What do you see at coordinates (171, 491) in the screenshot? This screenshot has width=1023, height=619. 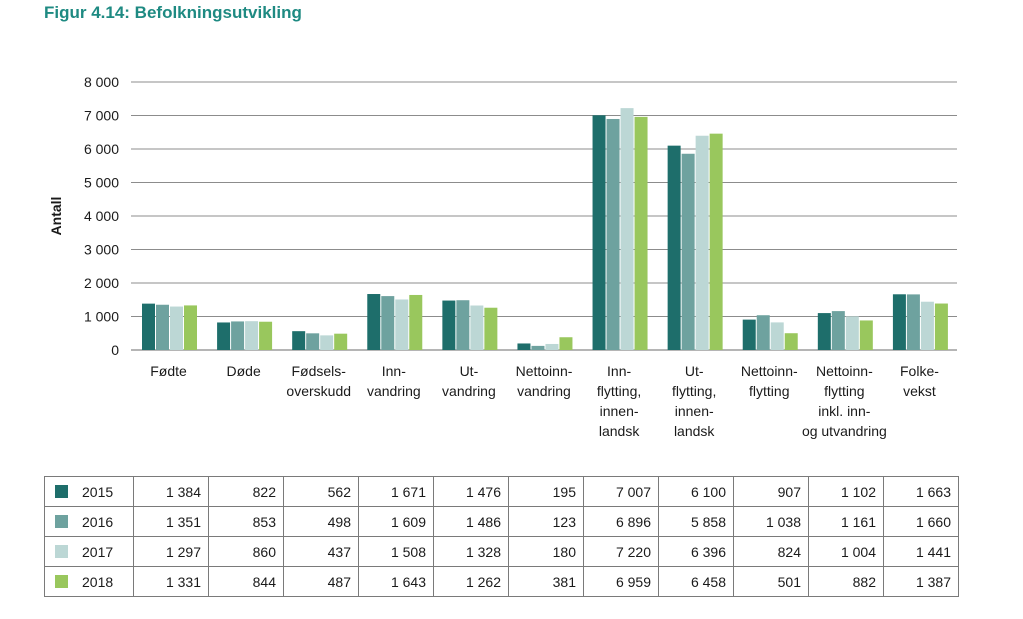 I see `table-cell: 1 384` at bounding box center [171, 491].